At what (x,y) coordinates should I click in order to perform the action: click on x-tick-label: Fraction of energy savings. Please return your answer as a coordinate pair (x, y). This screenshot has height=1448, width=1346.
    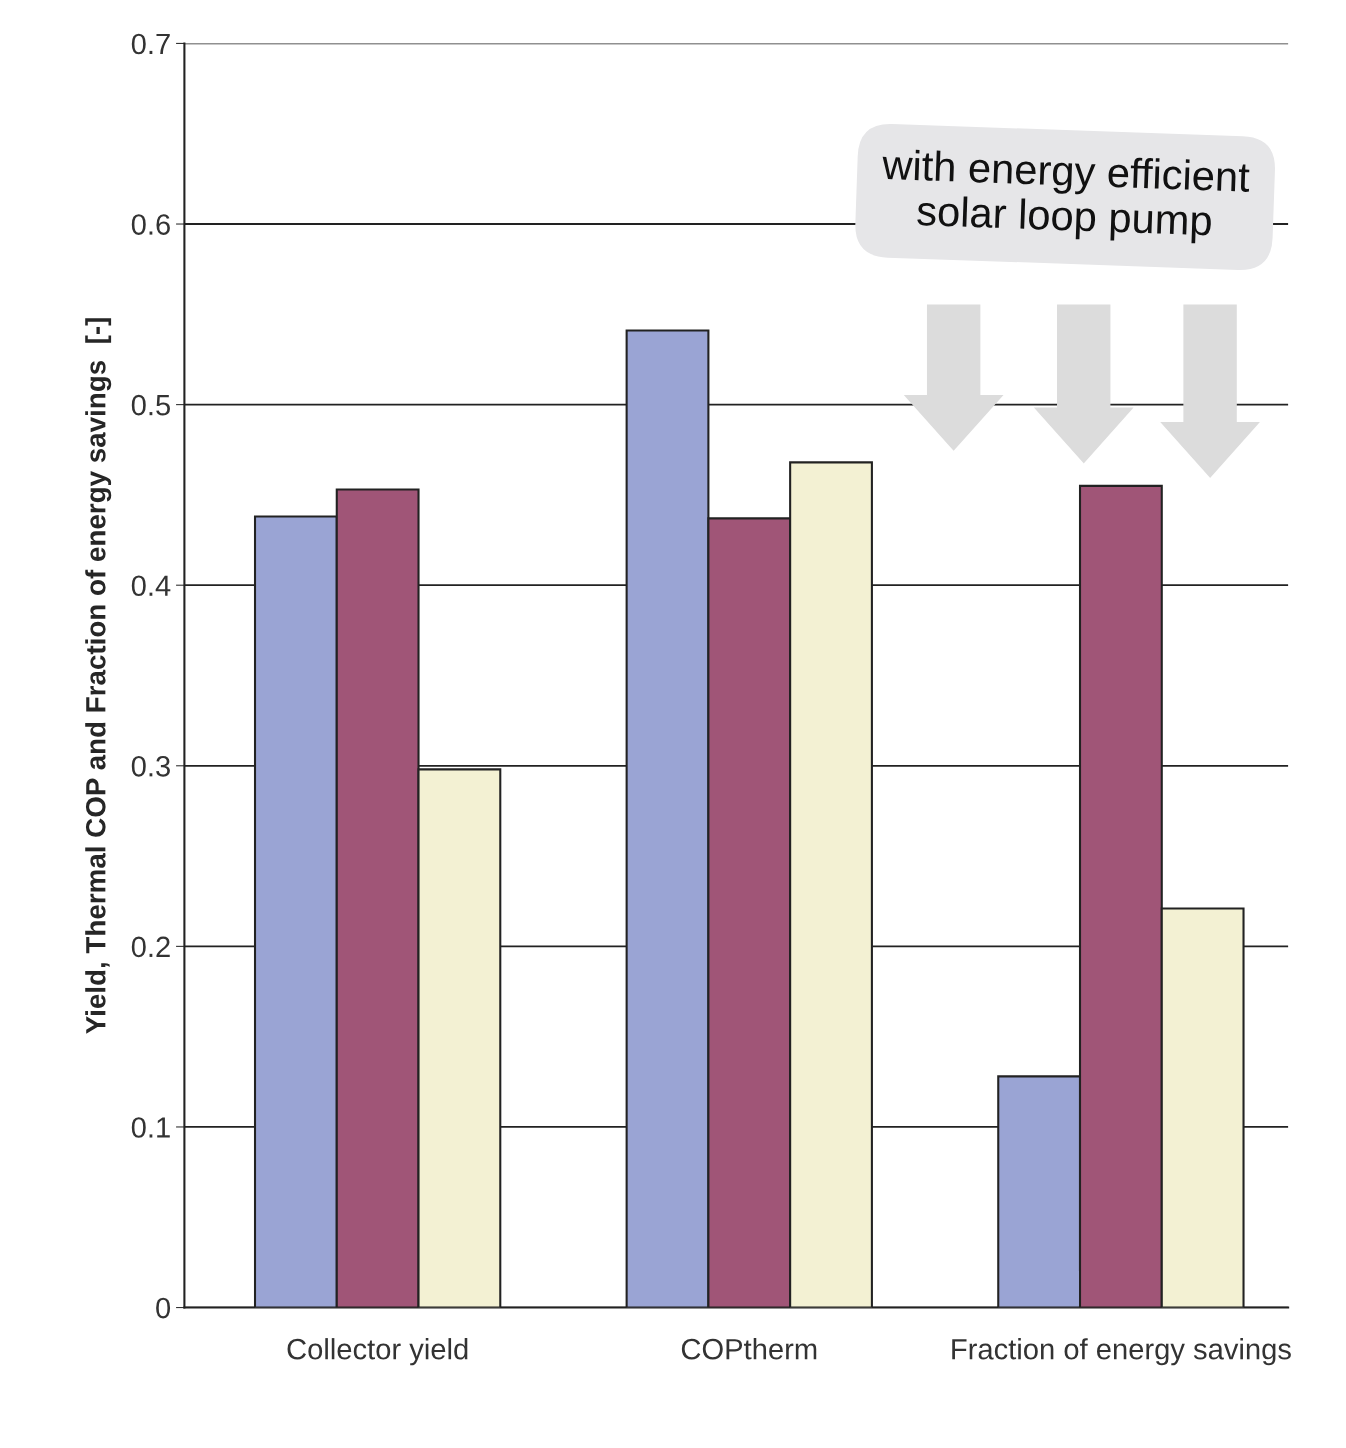
    Looking at the image, I should click on (1121, 1352).